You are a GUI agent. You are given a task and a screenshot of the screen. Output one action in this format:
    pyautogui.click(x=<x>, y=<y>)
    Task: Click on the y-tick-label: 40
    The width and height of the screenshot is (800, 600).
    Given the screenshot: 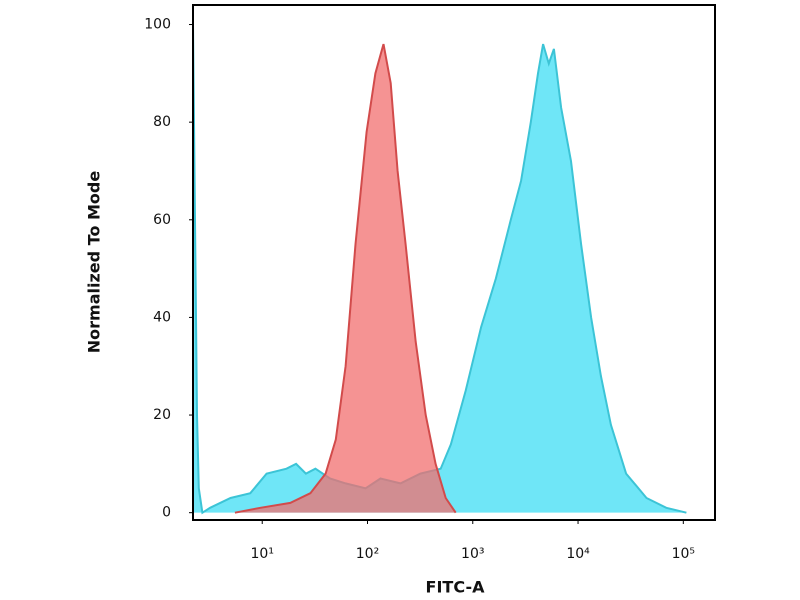 What is the action you would take?
    pyautogui.click(x=162, y=317)
    